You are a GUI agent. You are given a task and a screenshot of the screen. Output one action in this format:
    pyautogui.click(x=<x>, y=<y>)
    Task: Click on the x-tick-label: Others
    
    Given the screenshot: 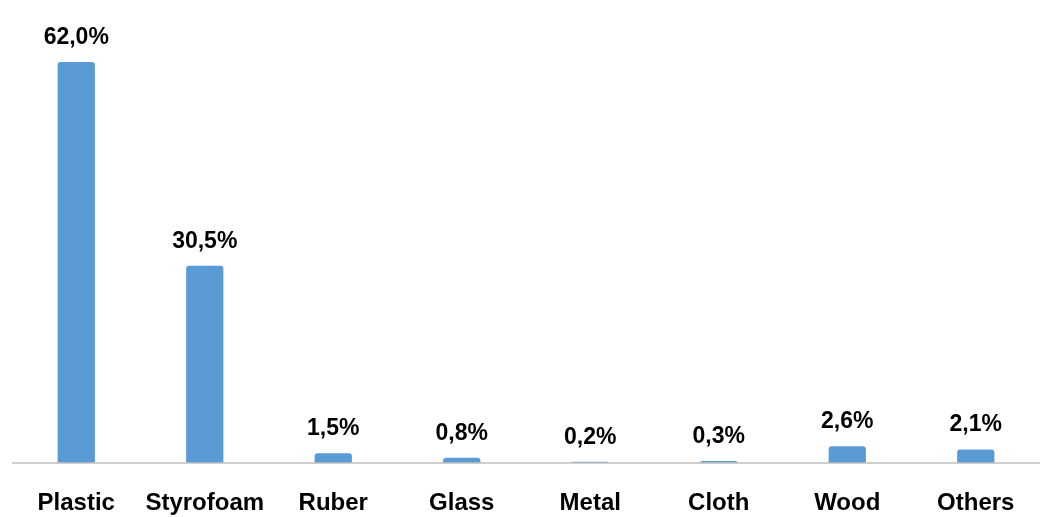 What is the action you would take?
    pyautogui.click(x=976, y=501)
    